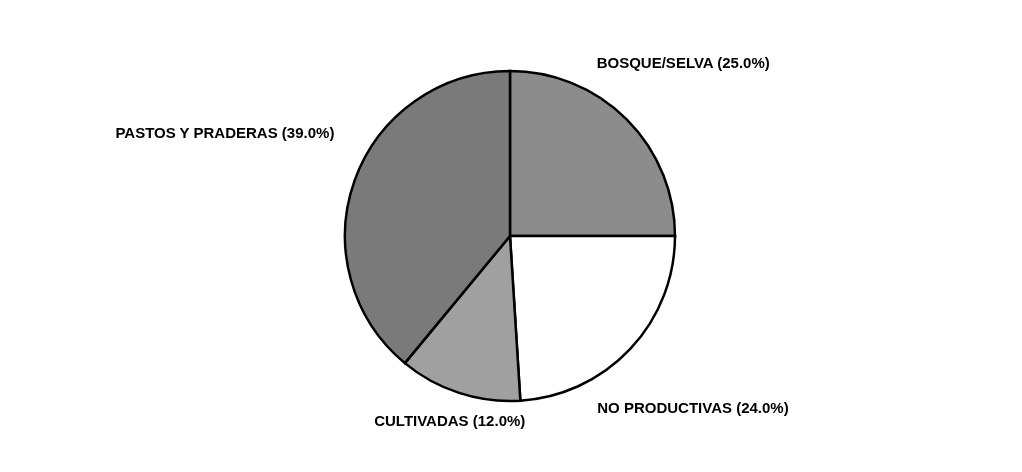 This screenshot has width=1022, height=472. Describe the element at coordinates (683, 62) in the screenshot. I see `slice-label: BOSQUE/SELVA (25.0%)` at that location.